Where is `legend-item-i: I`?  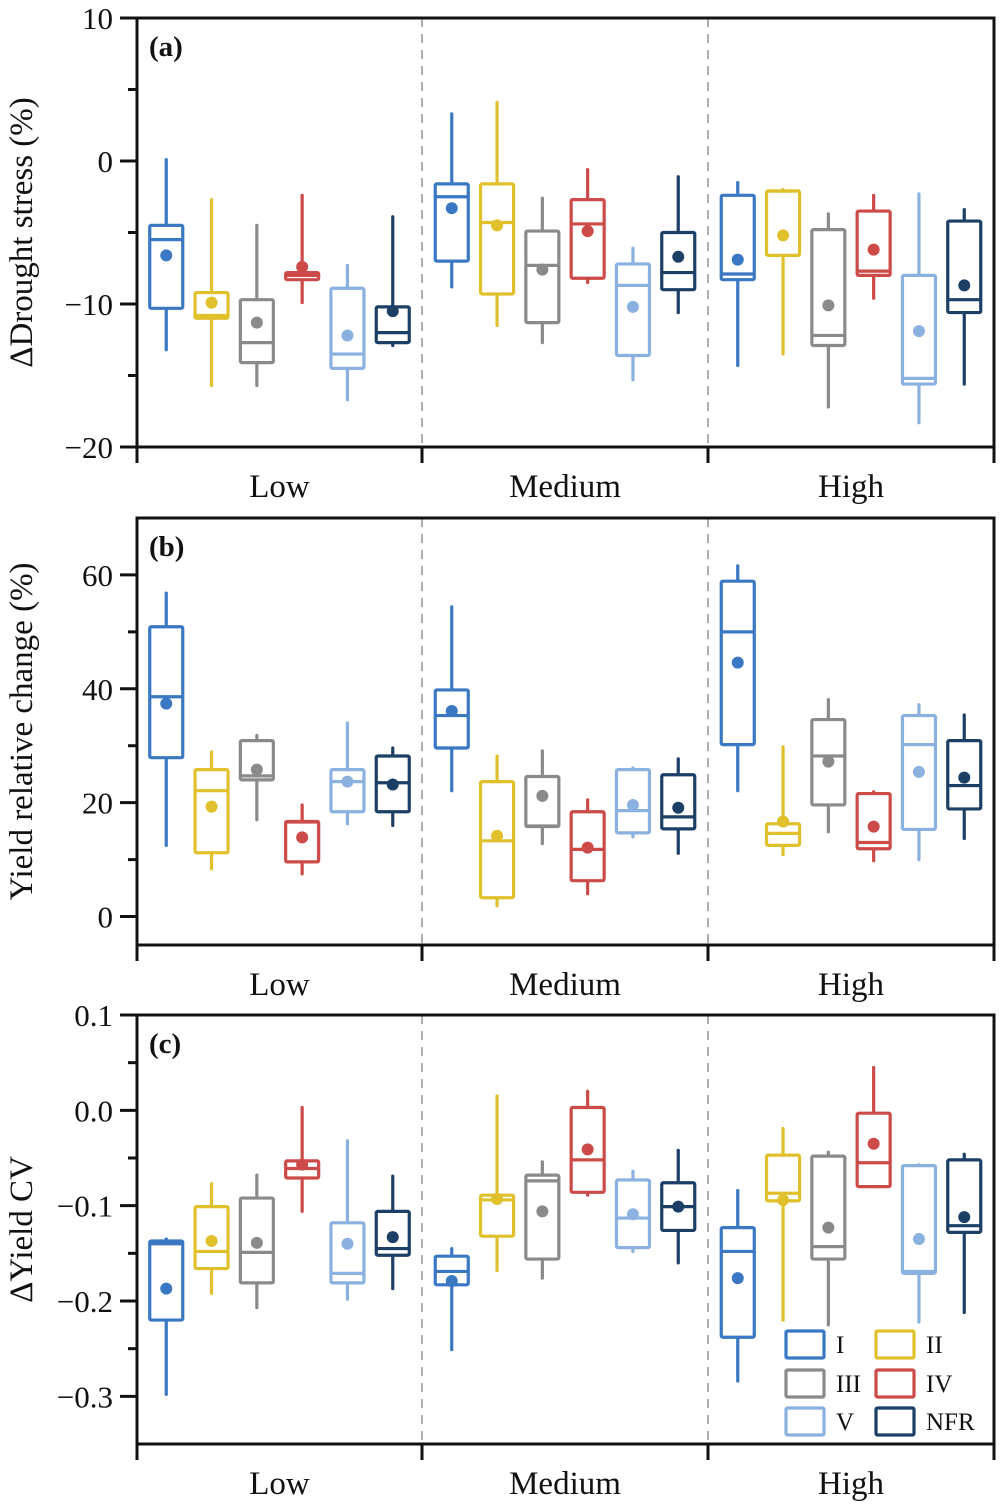
legend-item-i: I is located at coordinates (814, 1344).